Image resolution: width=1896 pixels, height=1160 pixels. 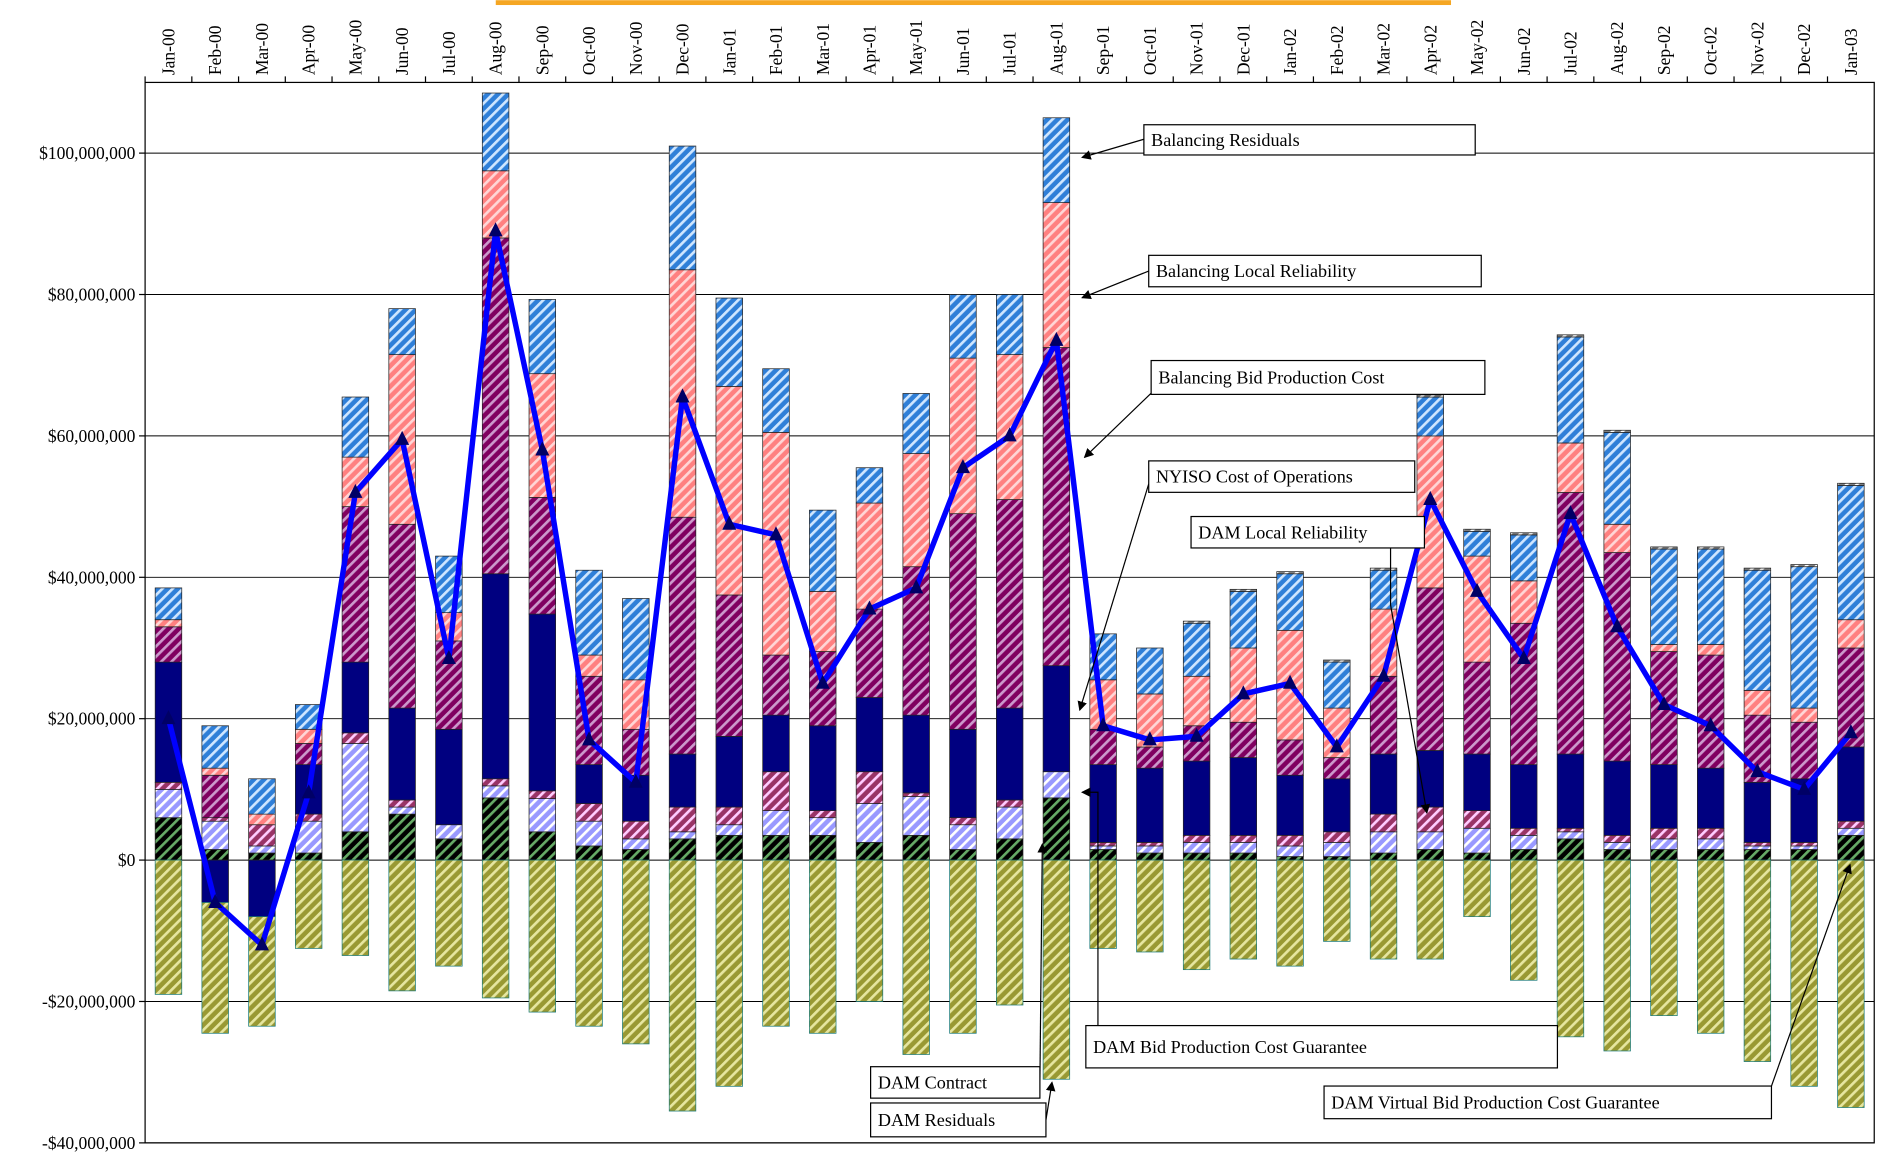 What do you see at coordinates (1150, 51) in the screenshot?
I see `x-tick-label: Oct-01` at bounding box center [1150, 51].